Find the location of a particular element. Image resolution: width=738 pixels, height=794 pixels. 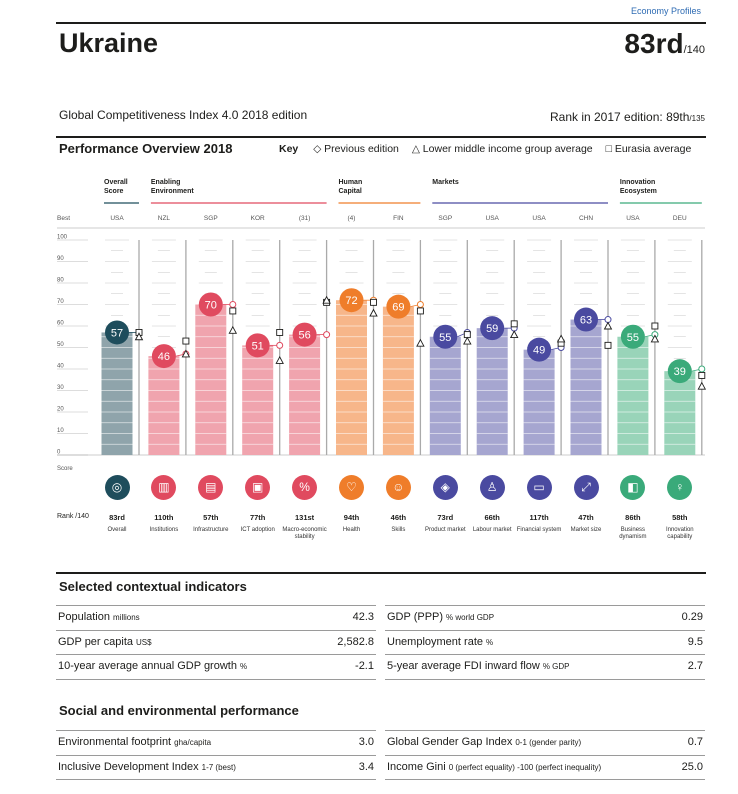

contextual-rule is located at coordinates (381, 573).